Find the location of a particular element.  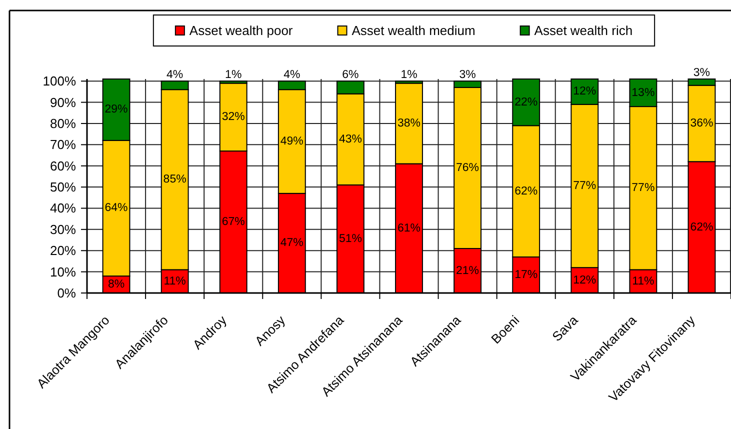

legend-label: Asset wealth poor is located at coordinates (241, 30).